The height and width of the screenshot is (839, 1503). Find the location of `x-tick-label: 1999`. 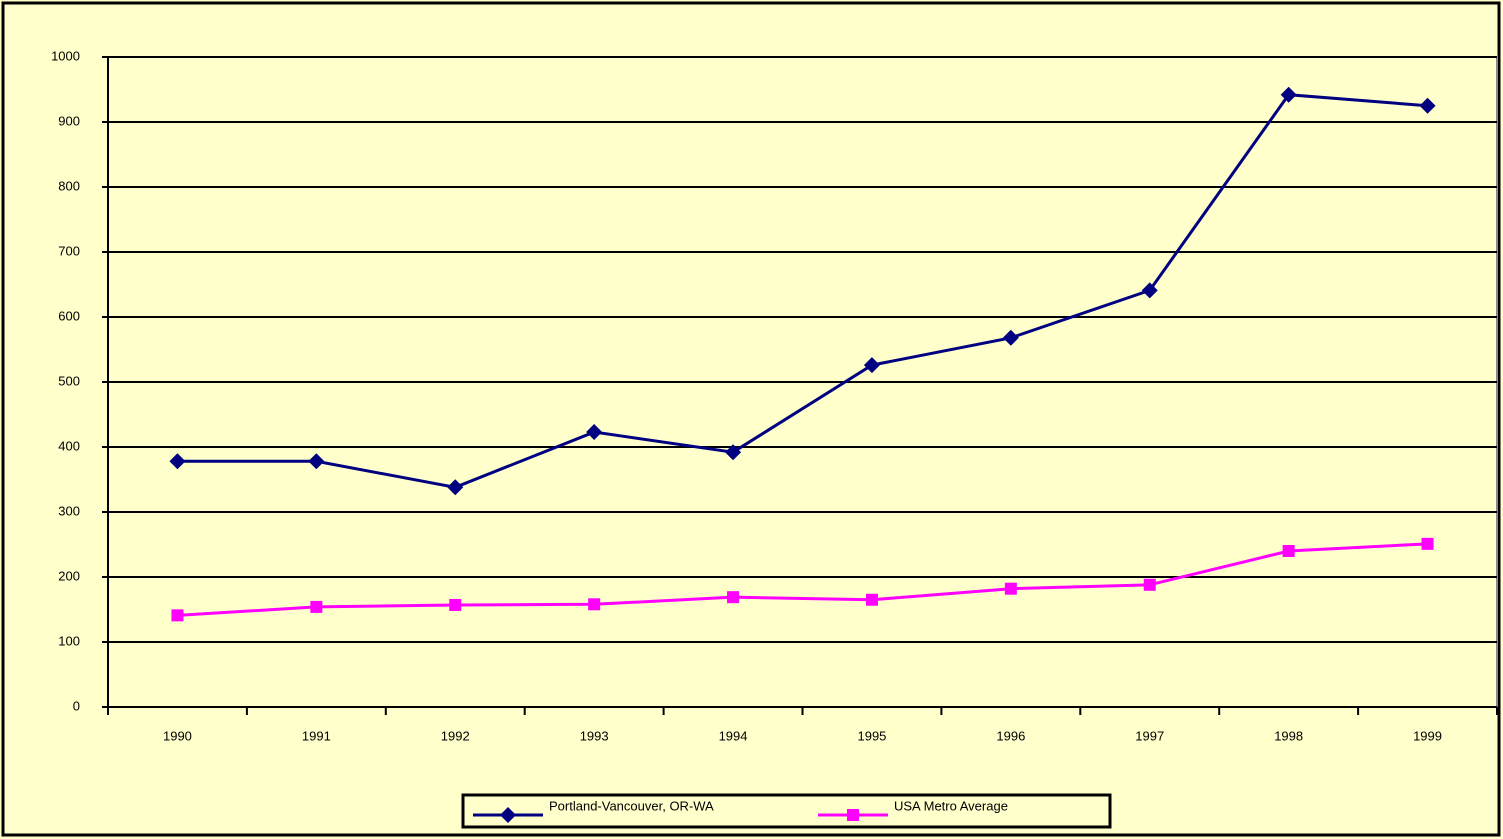

x-tick-label: 1999 is located at coordinates (1427, 735).